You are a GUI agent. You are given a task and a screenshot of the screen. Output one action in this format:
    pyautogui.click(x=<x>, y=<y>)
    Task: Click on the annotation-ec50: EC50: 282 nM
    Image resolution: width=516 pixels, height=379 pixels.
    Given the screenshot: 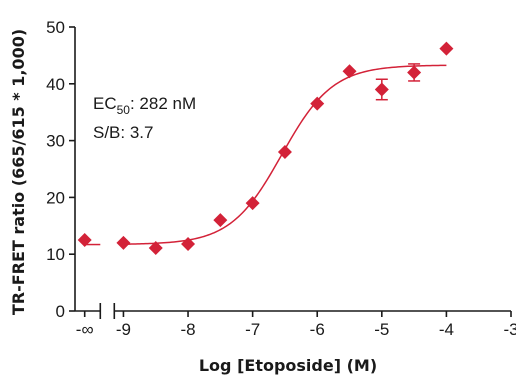 What is the action you would take?
    pyautogui.click(x=144, y=105)
    